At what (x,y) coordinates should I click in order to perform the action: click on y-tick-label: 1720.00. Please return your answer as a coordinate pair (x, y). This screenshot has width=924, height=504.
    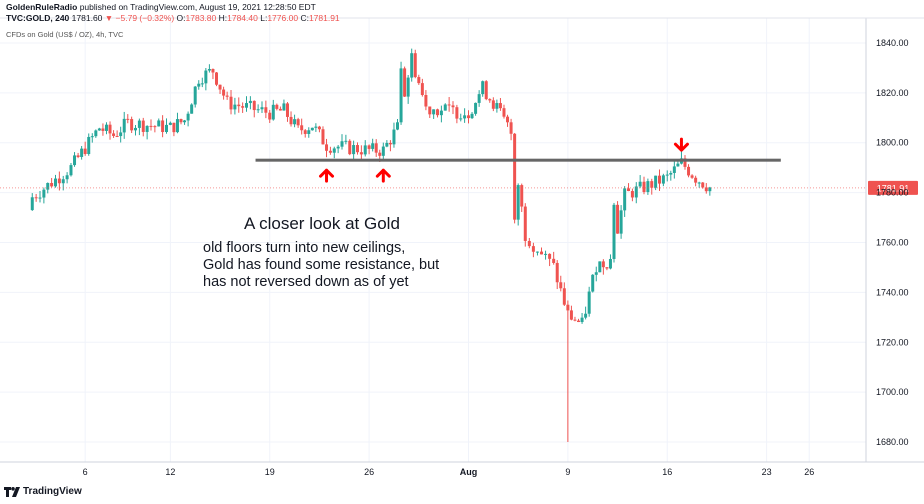
    Looking at the image, I should click on (892, 342).